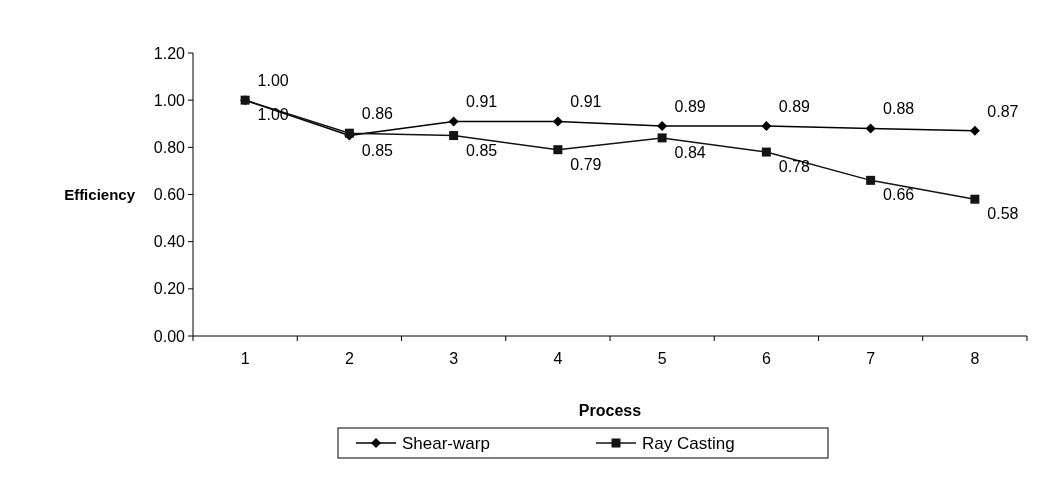 The height and width of the screenshot is (501, 1055). I want to click on data-label: 0.78, so click(794, 167).